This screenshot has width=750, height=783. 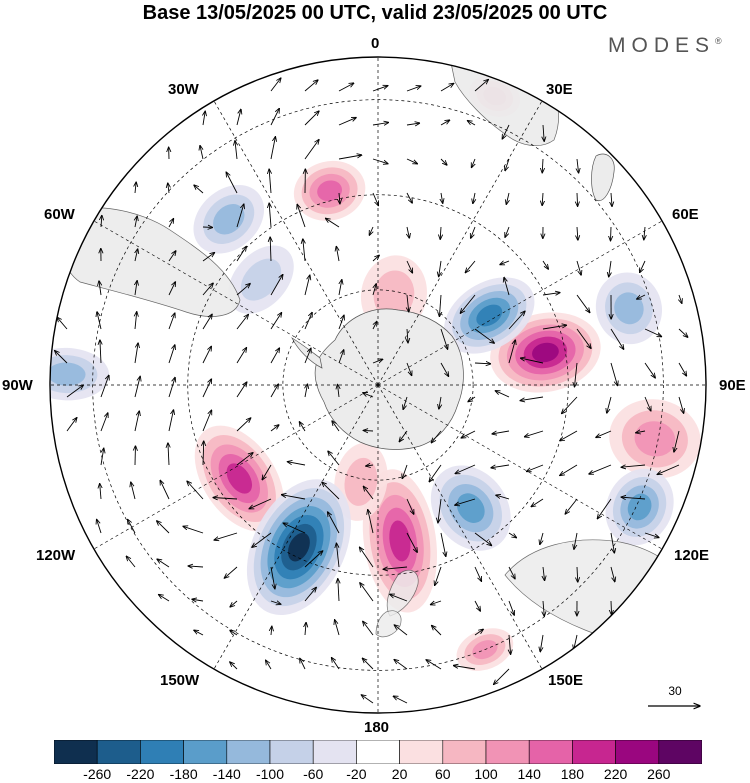 I want to click on brand-logo: MODES®, so click(x=665, y=46).